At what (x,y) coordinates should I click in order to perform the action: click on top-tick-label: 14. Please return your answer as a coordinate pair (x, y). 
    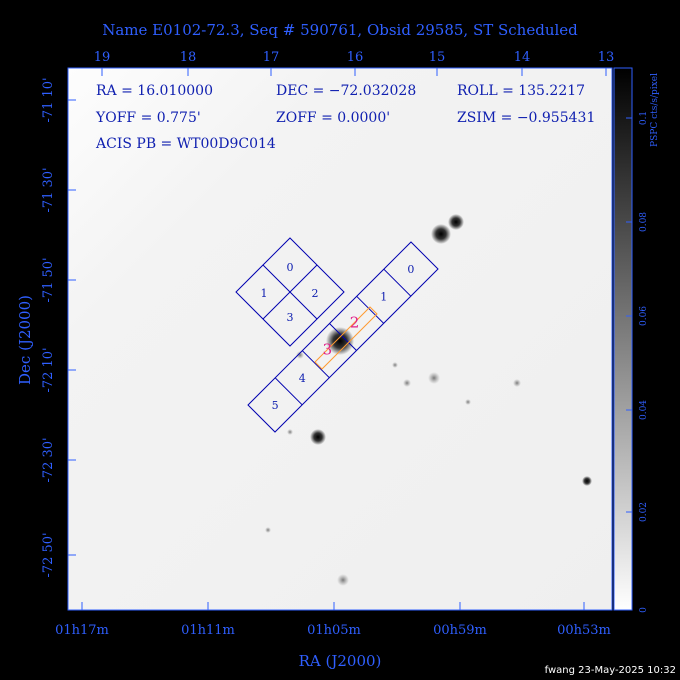
    Looking at the image, I should click on (522, 57).